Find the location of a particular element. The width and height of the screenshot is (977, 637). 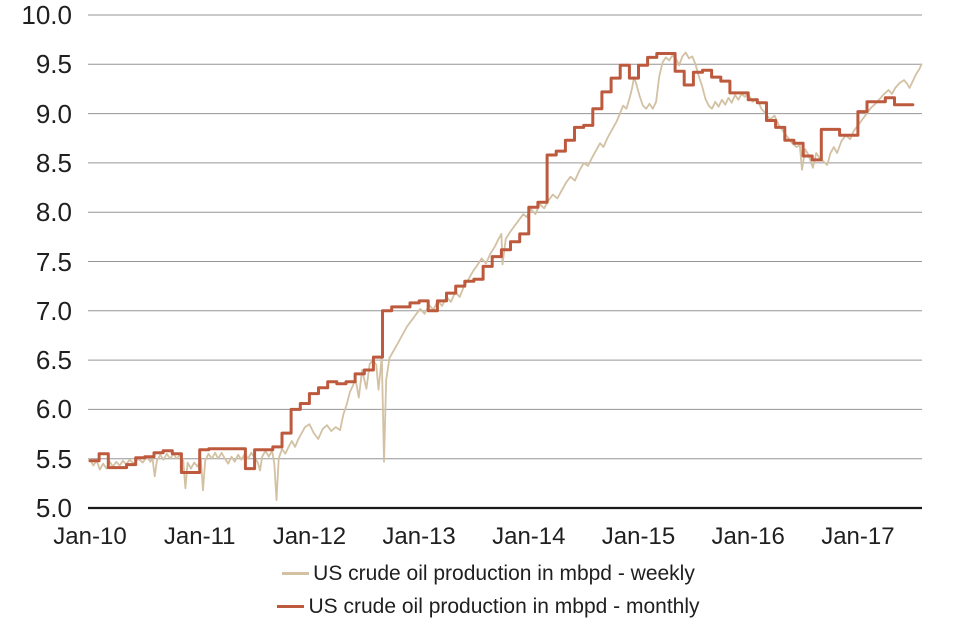

x-tick-label: Jan-12 is located at coordinates (309, 536).